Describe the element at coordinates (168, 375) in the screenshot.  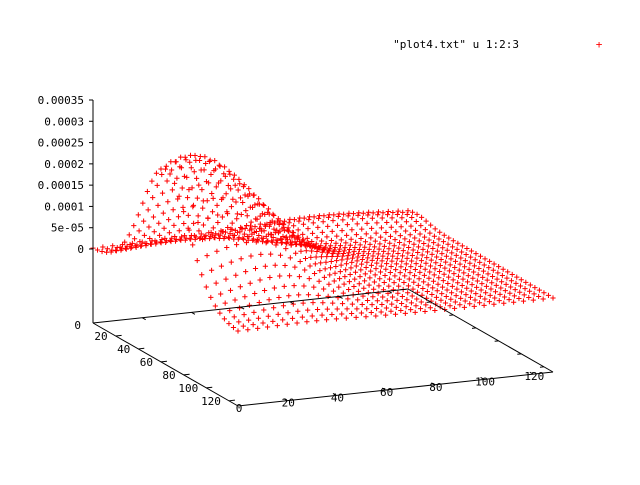
I see `x-tick-label: 80` at that location.